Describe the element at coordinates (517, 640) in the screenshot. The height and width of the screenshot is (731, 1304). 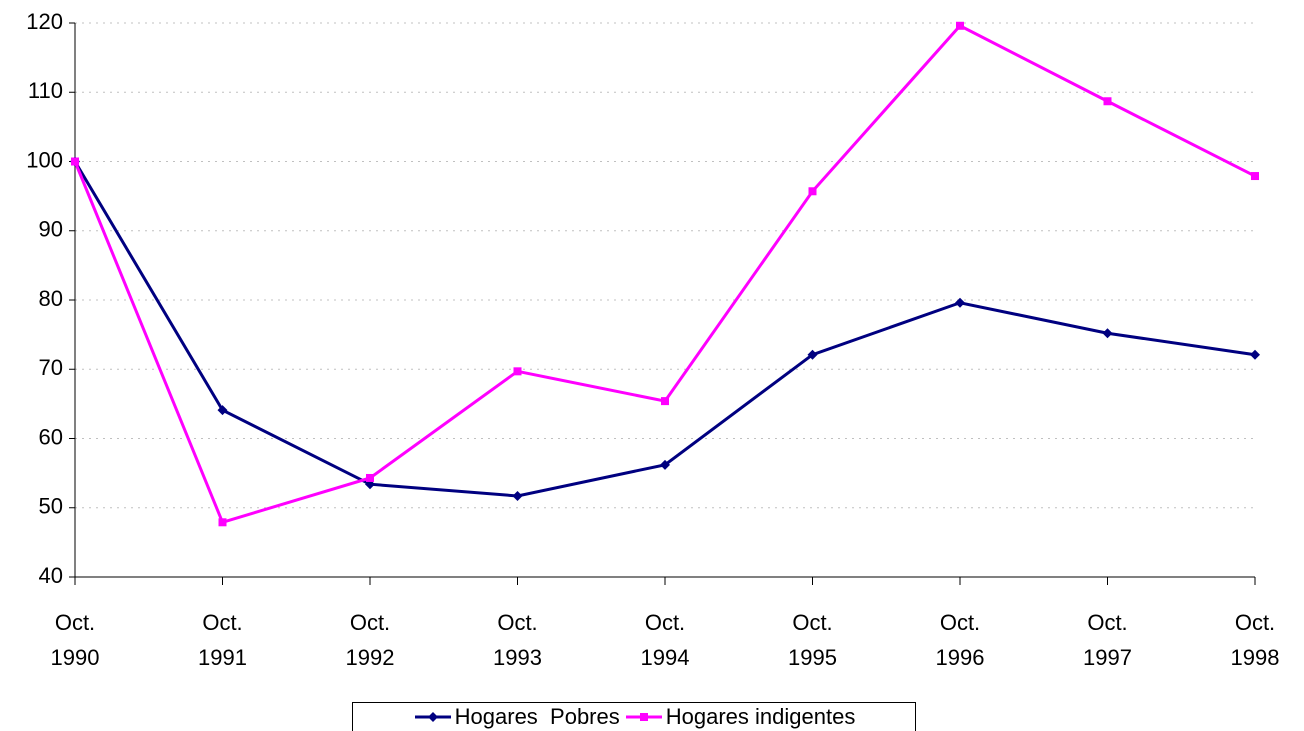
I see `x-tick-label: Oct. 1993` at that location.